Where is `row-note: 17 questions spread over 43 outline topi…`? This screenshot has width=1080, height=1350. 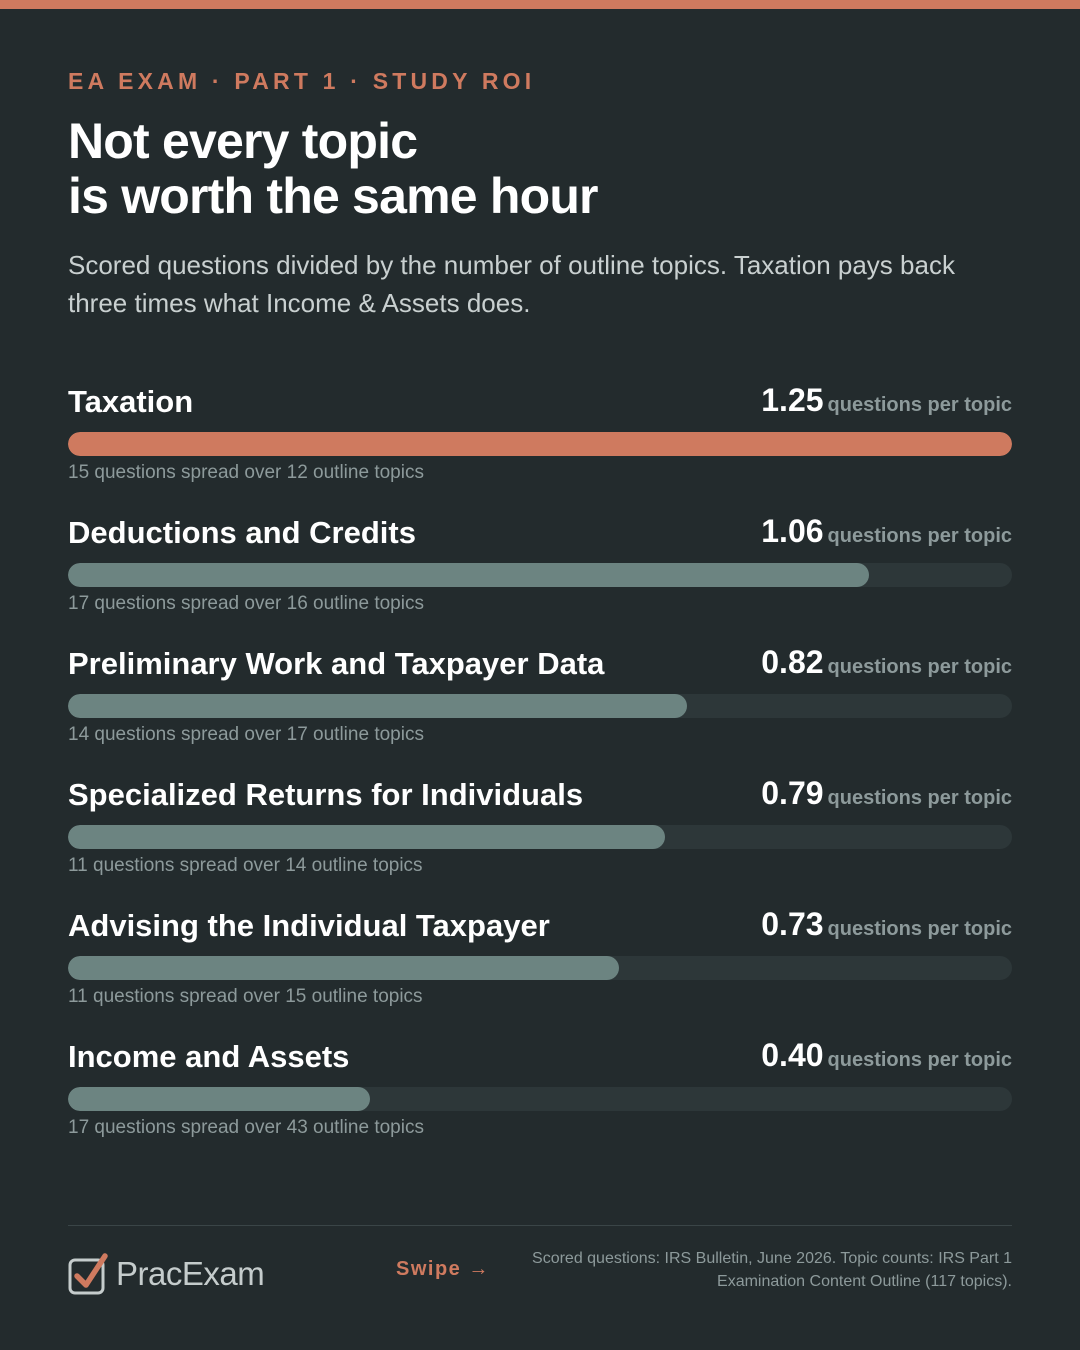
row-note: 17 questions spread over 43 outline topi… is located at coordinates (246, 1127).